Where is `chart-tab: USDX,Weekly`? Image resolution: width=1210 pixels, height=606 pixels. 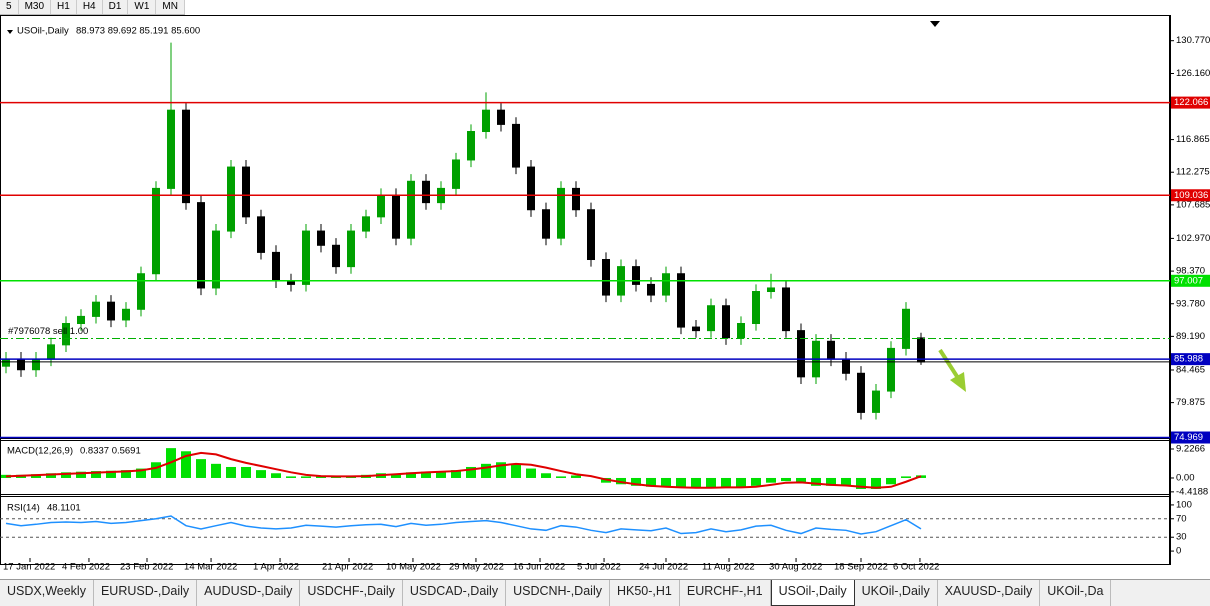 chart-tab: USDX,Weekly is located at coordinates (47, 593).